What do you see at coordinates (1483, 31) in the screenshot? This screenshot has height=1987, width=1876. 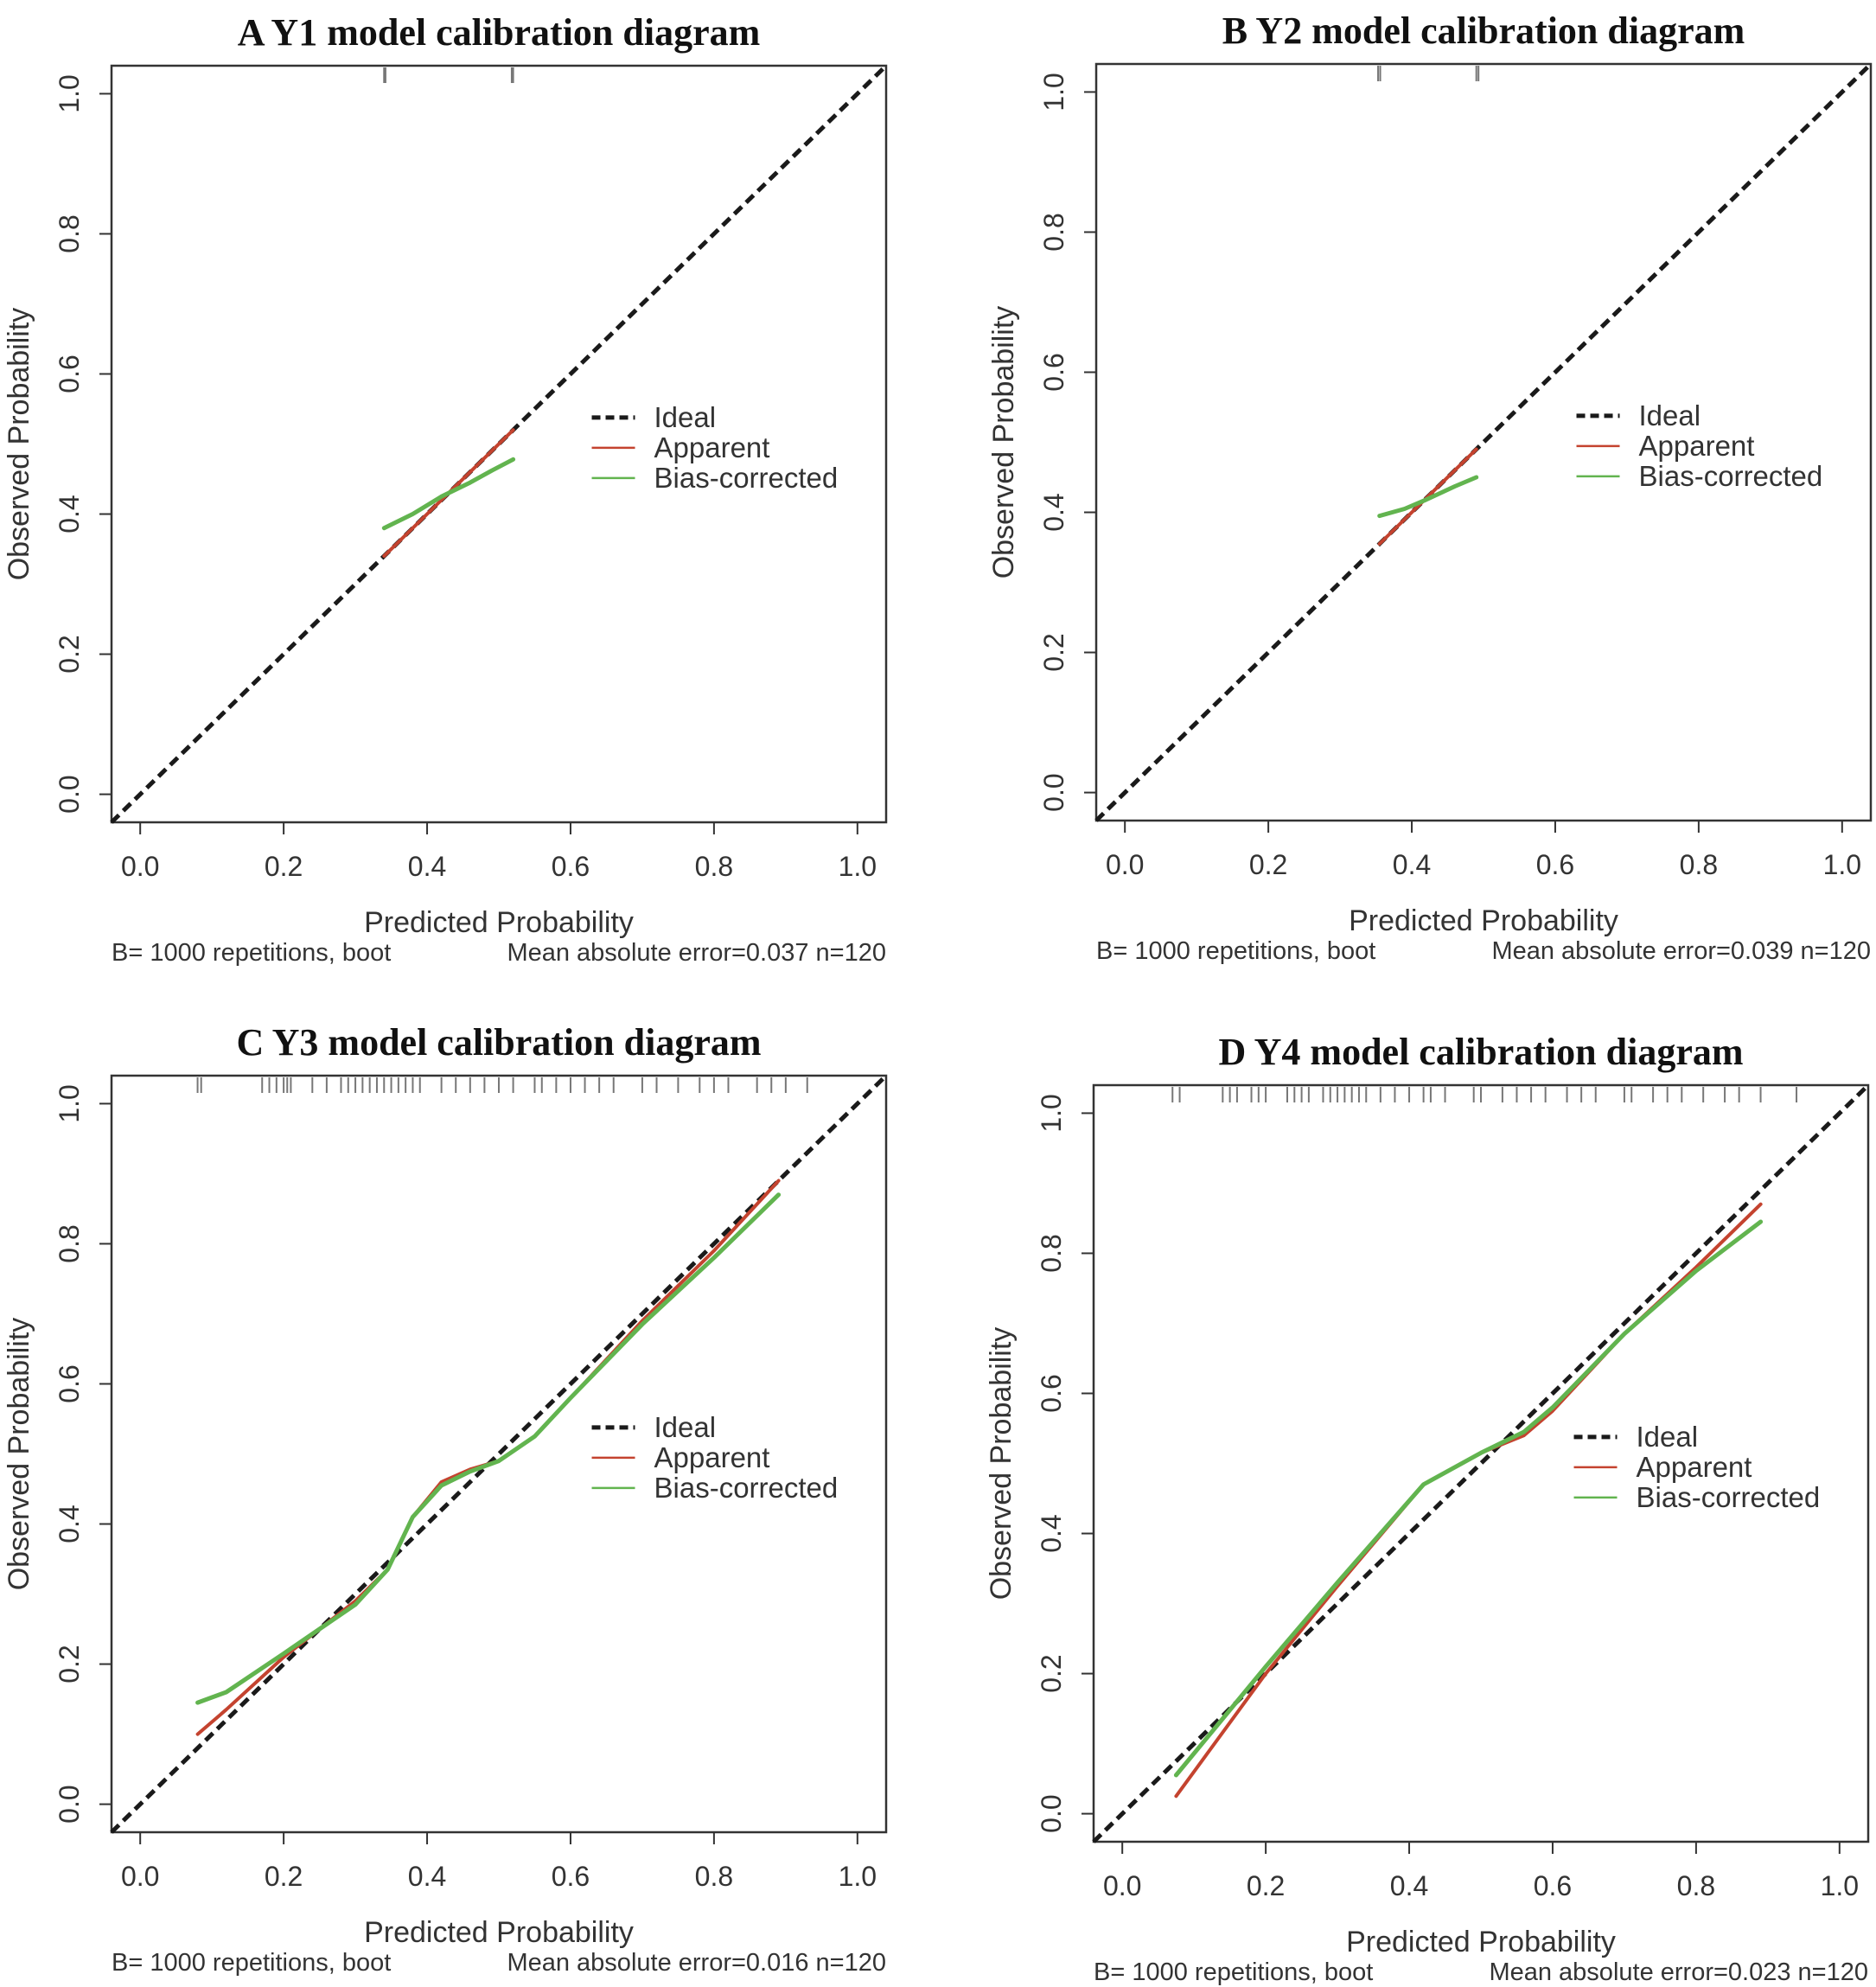 I see `chart-title: B Y2 model calibration diagram` at bounding box center [1483, 31].